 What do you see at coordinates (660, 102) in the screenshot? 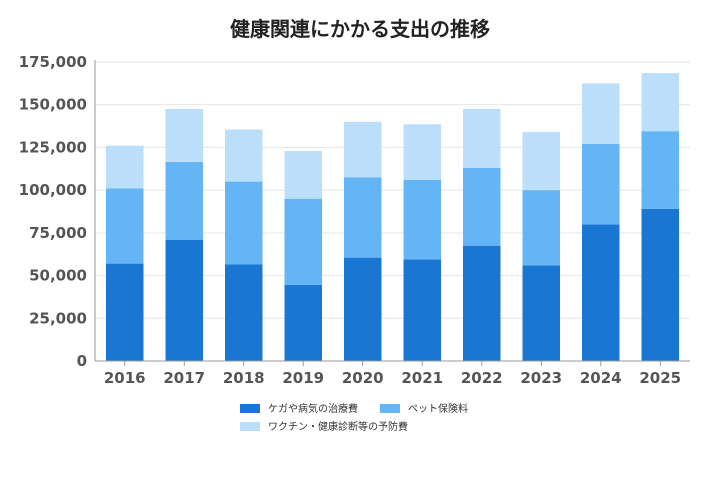
I see `bar-segment-3-2025` at bounding box center [660, 102].